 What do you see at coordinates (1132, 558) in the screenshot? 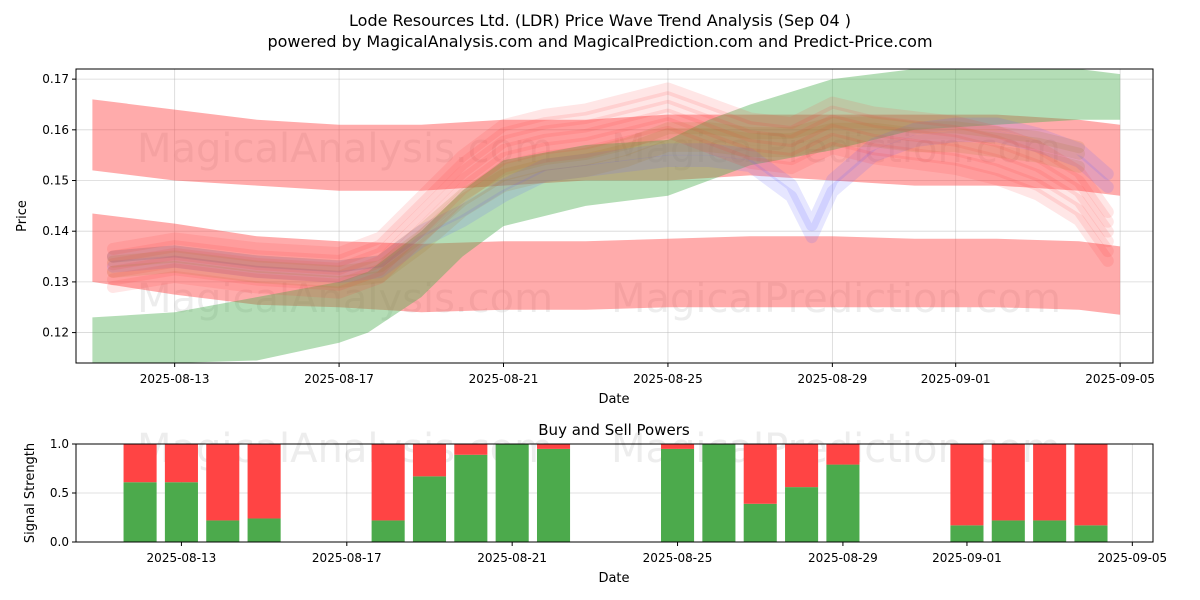
I see `signal-x-tick-label: 2025-09-05` at bounding box center [1132, 558].